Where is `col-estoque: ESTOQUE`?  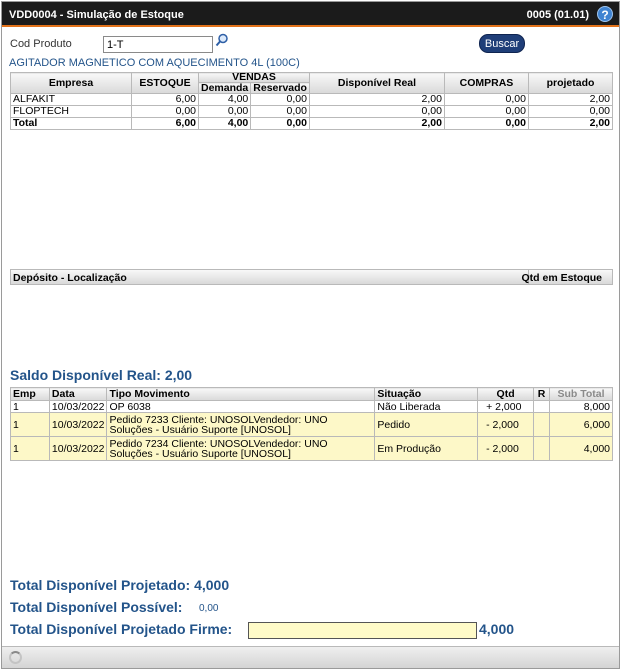
col-estoque: ESTOQUE is located at coordinates (165, 83).